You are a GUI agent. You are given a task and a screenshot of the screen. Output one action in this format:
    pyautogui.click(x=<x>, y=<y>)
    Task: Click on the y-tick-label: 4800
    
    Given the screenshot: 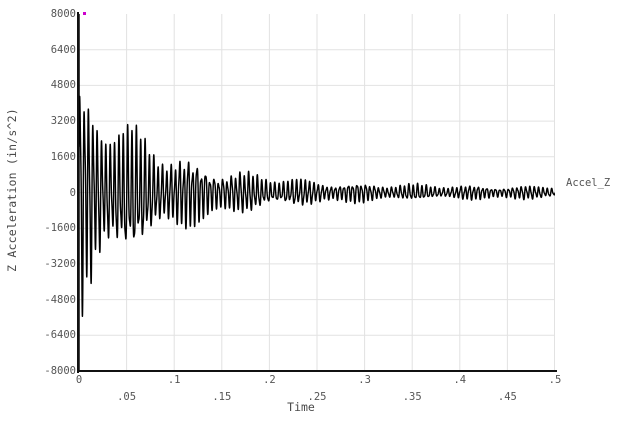 What is the action you would take?
    pyautogui.click(x=63, y=85)
    